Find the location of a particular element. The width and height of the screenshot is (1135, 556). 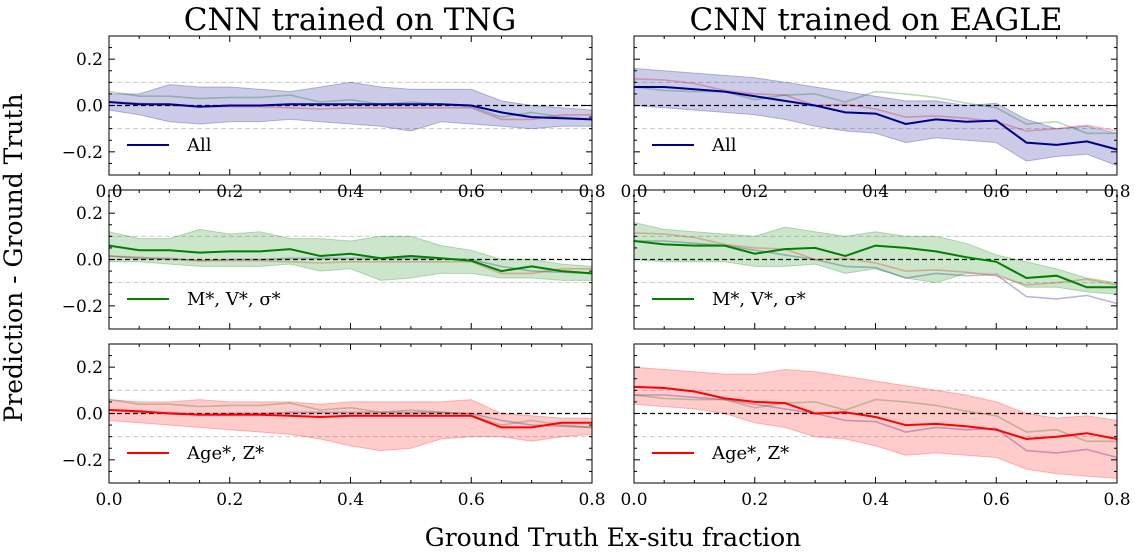

panel-eagle-pop: 0.0 0.2 0.4 0.6 0.8 Age*, Z* is located at coordinates (875, 426).